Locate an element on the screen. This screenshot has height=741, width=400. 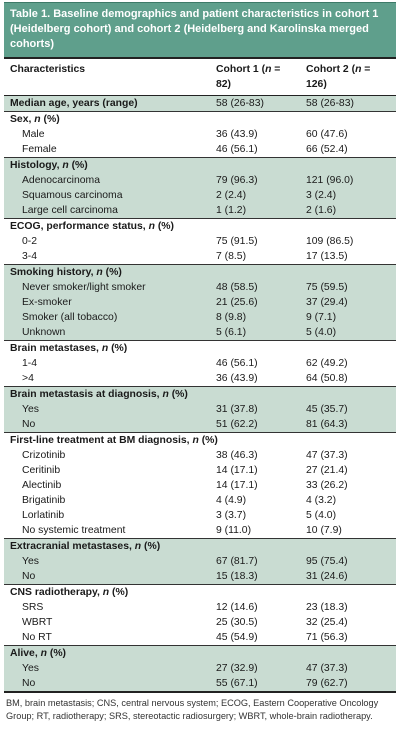
column-header: Characteristics is located at coordinates (107, 76).